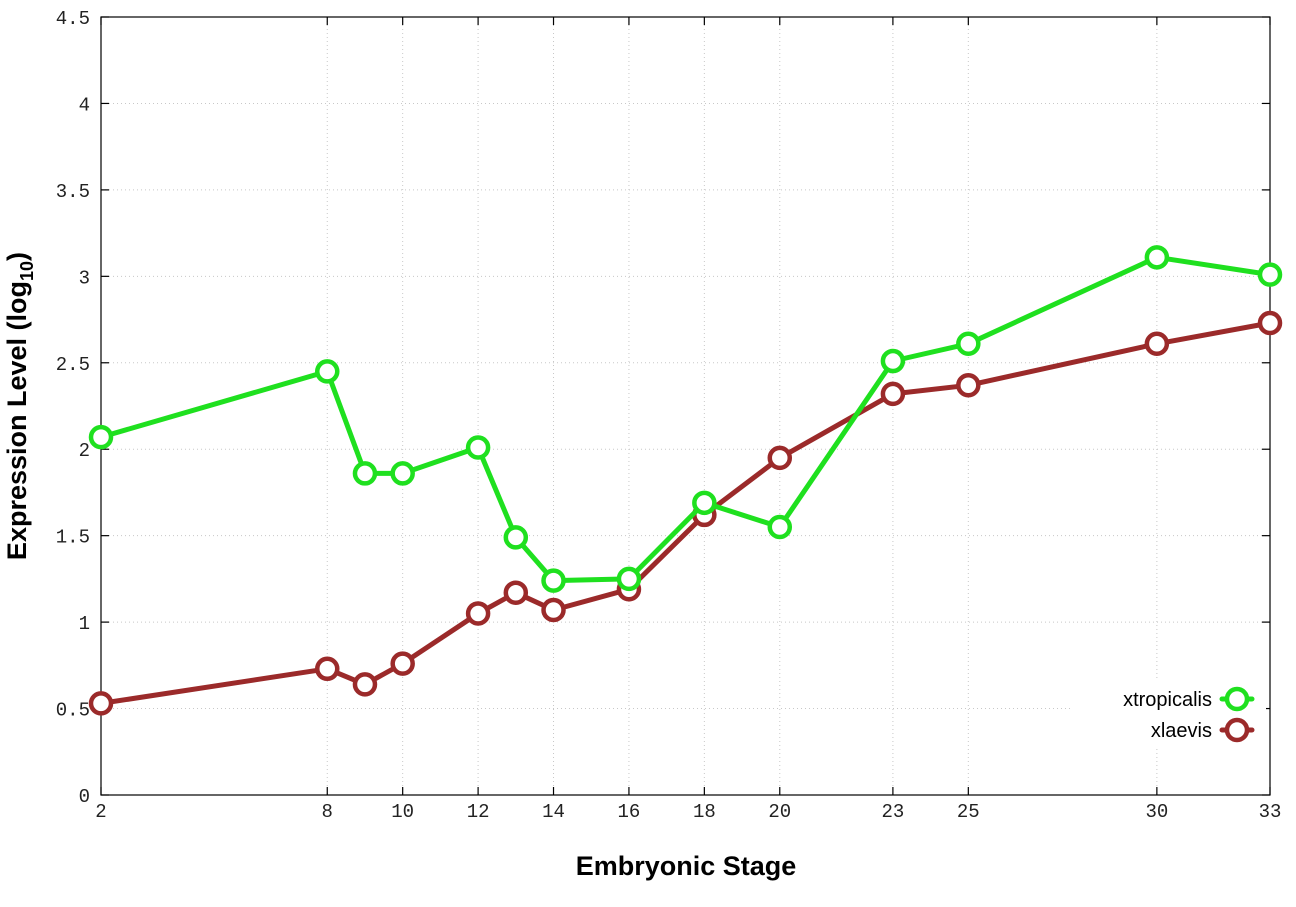  I want to click on x-tick-label: 30, so click(1156, 812).